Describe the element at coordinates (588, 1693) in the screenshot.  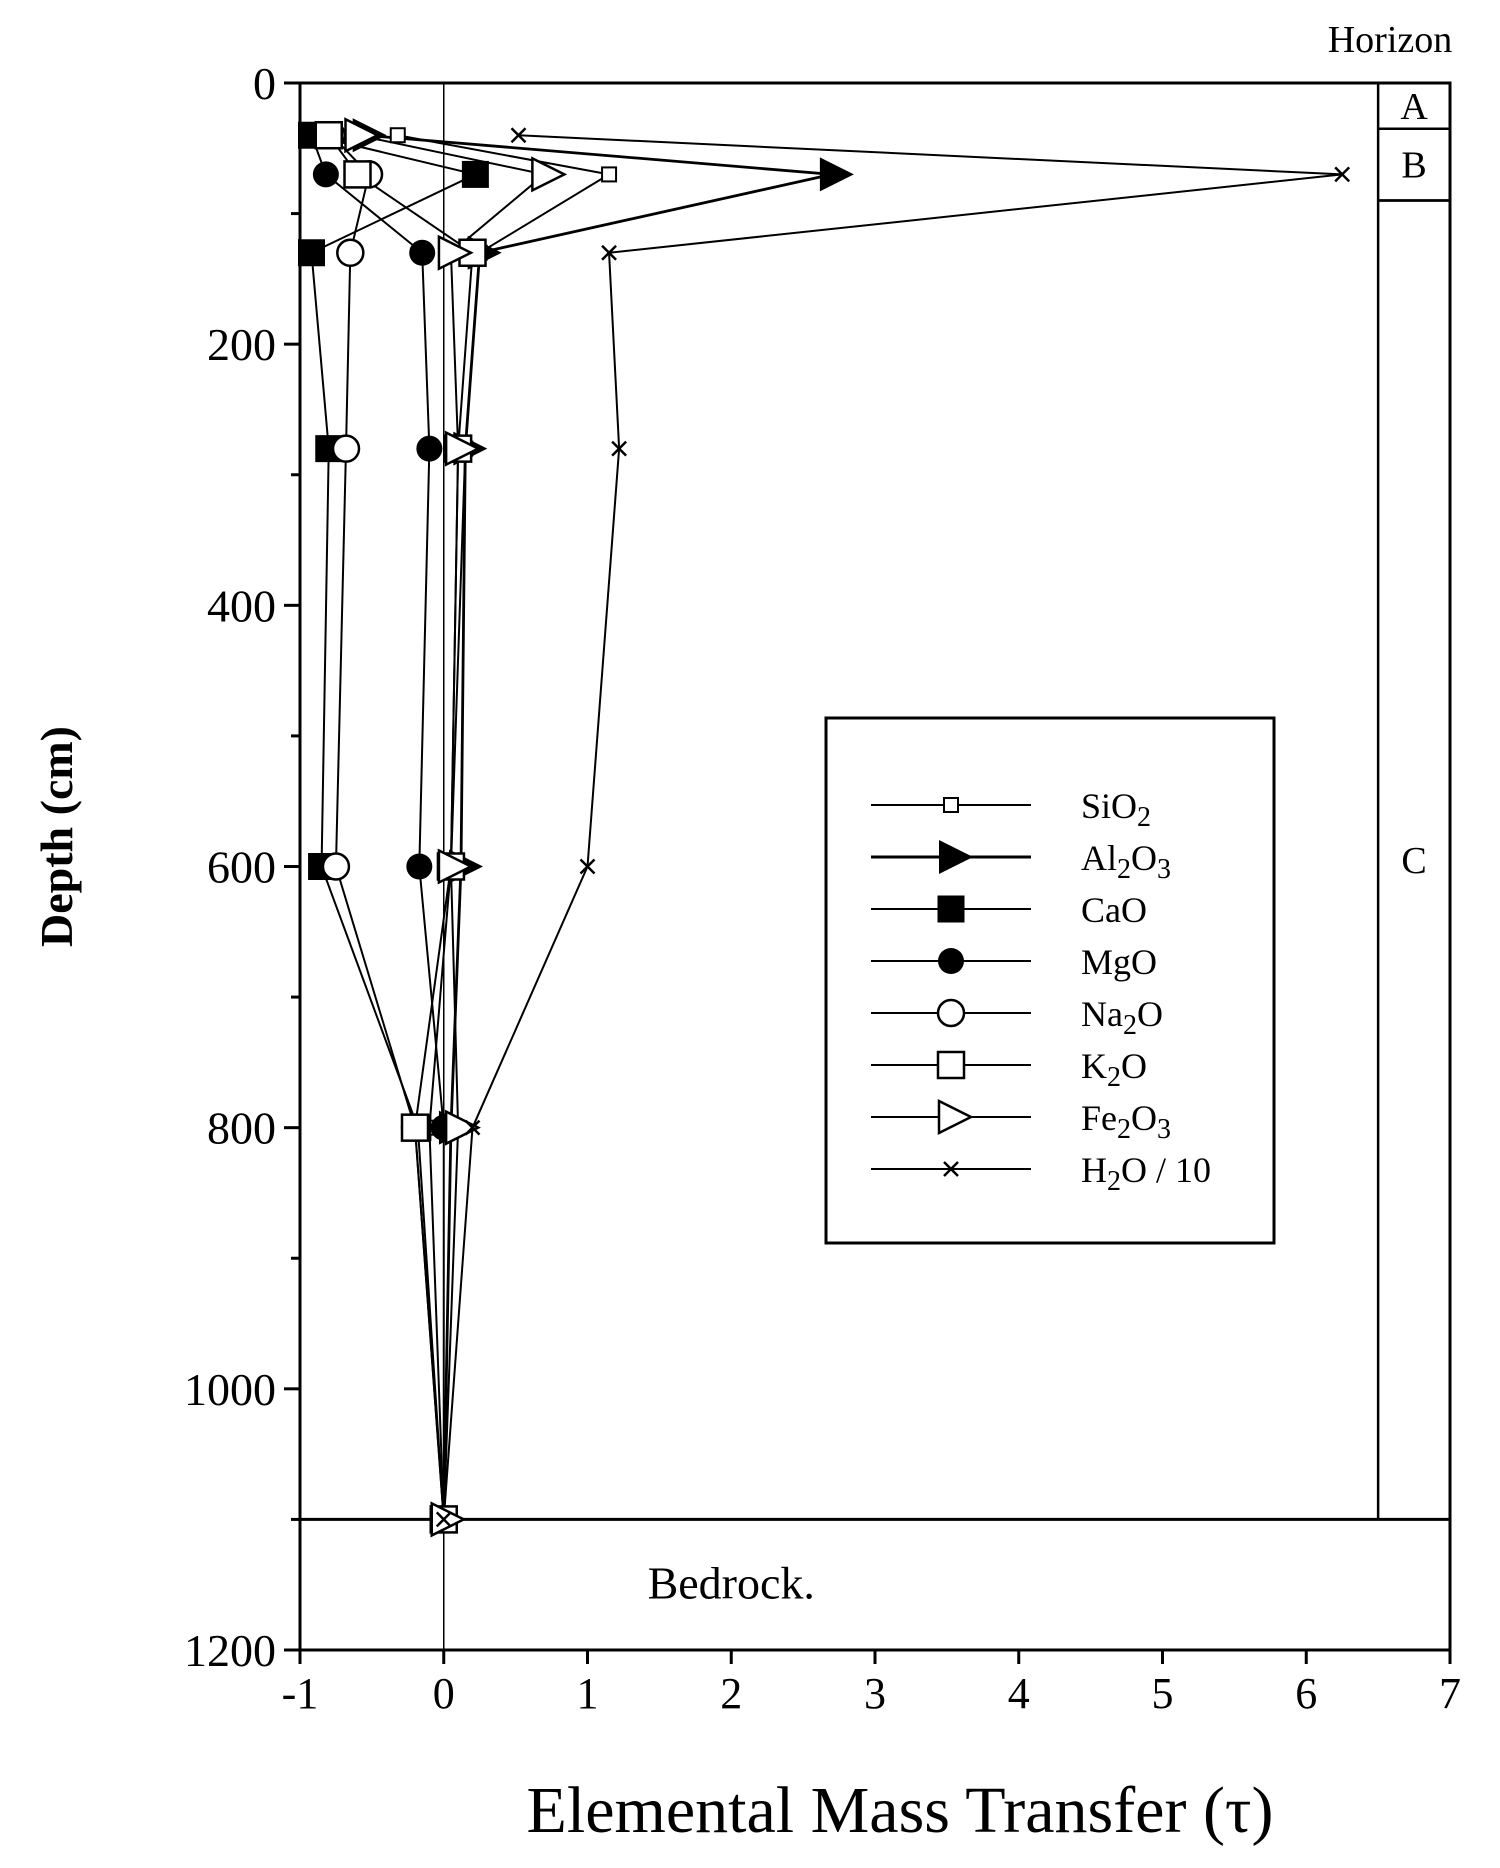
I see `x-tick-label: 1` at that location.